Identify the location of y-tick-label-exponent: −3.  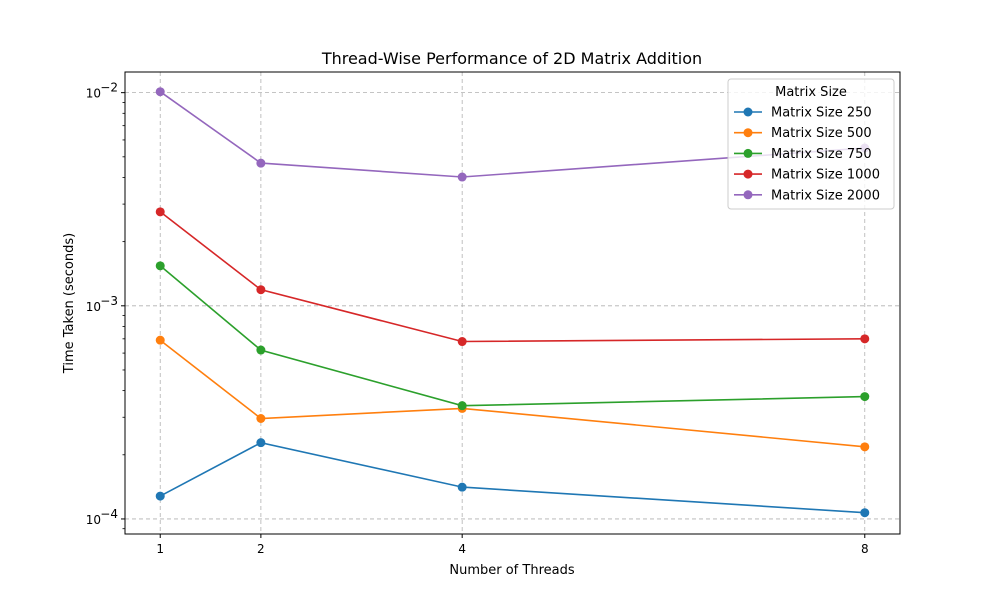
(109, 301).